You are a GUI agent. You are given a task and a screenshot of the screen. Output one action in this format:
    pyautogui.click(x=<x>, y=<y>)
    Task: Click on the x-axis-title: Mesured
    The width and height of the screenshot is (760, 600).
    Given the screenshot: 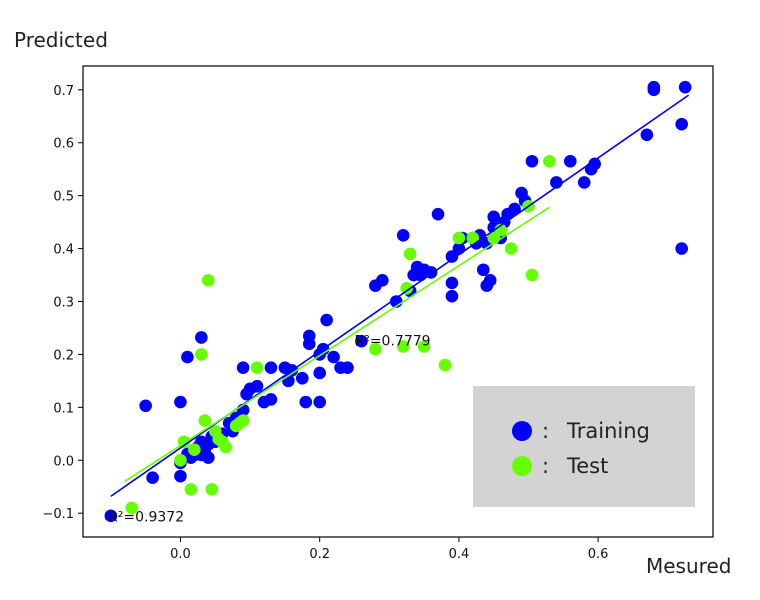 What is the action you would take?
    pyautogui.click(x=688, y=566)
    